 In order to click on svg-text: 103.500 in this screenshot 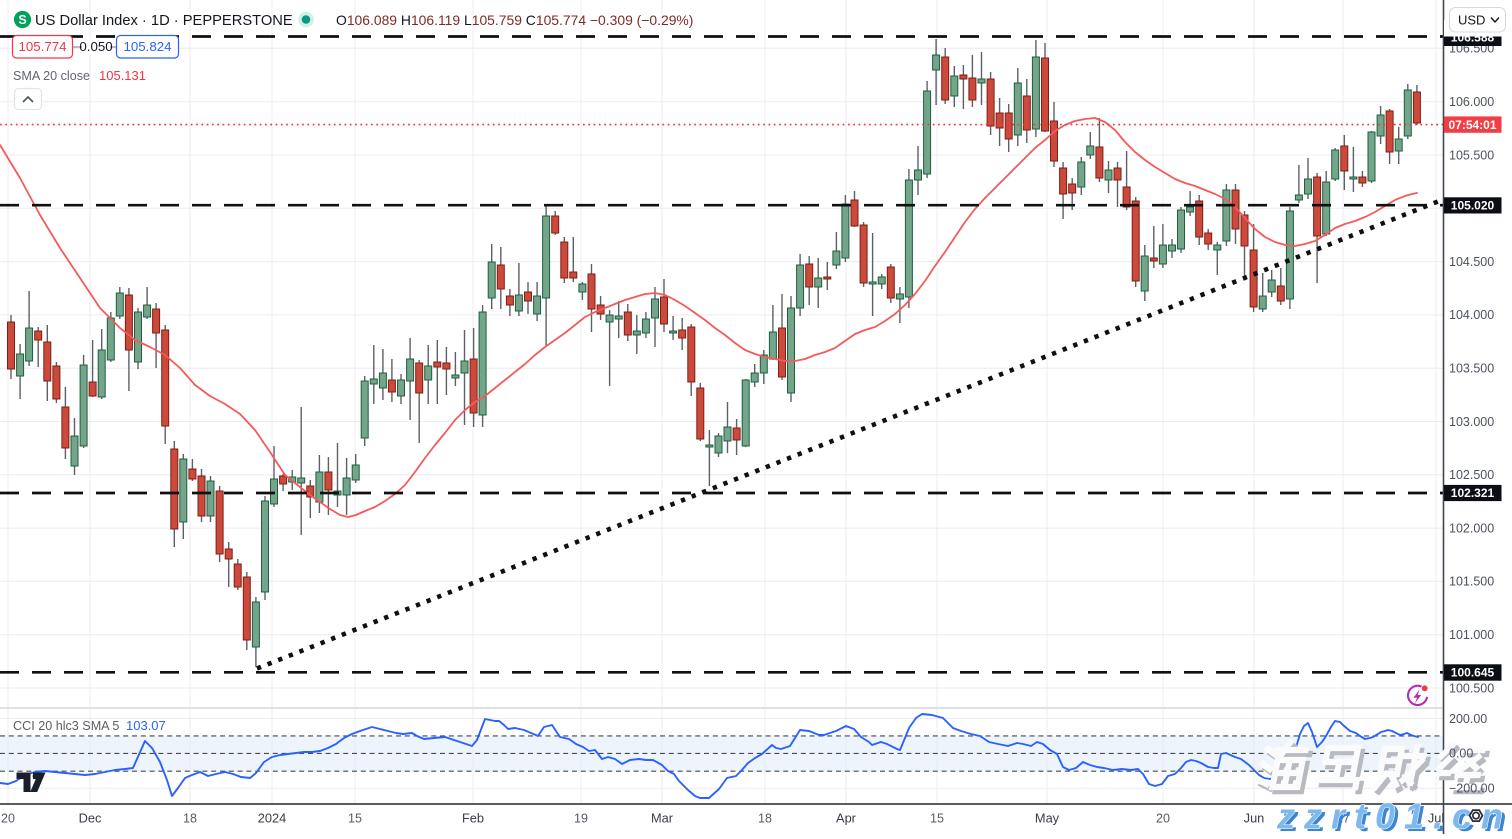, I will do `click(1471, 369)`.